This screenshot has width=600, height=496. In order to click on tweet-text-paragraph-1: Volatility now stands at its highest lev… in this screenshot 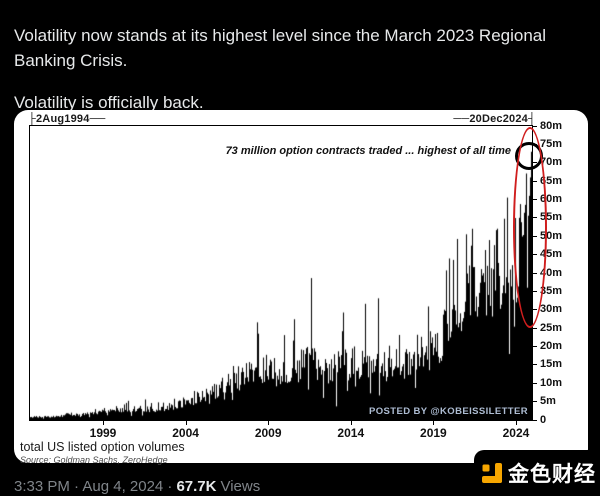, I will do `click(280, 48)`.